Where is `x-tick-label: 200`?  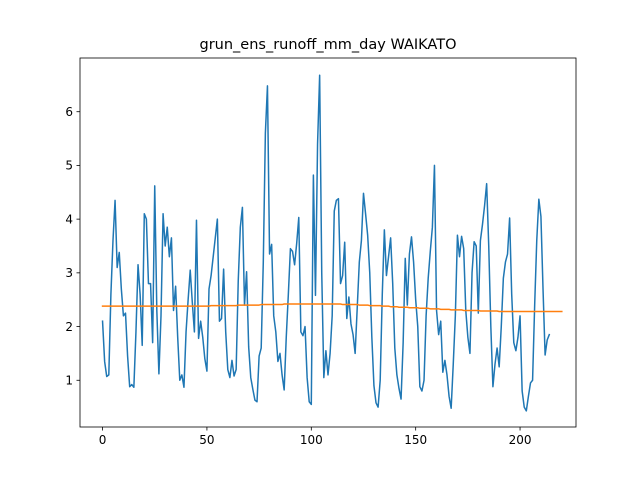 x-tick-label: 200 is located at coordinates (520, 440).